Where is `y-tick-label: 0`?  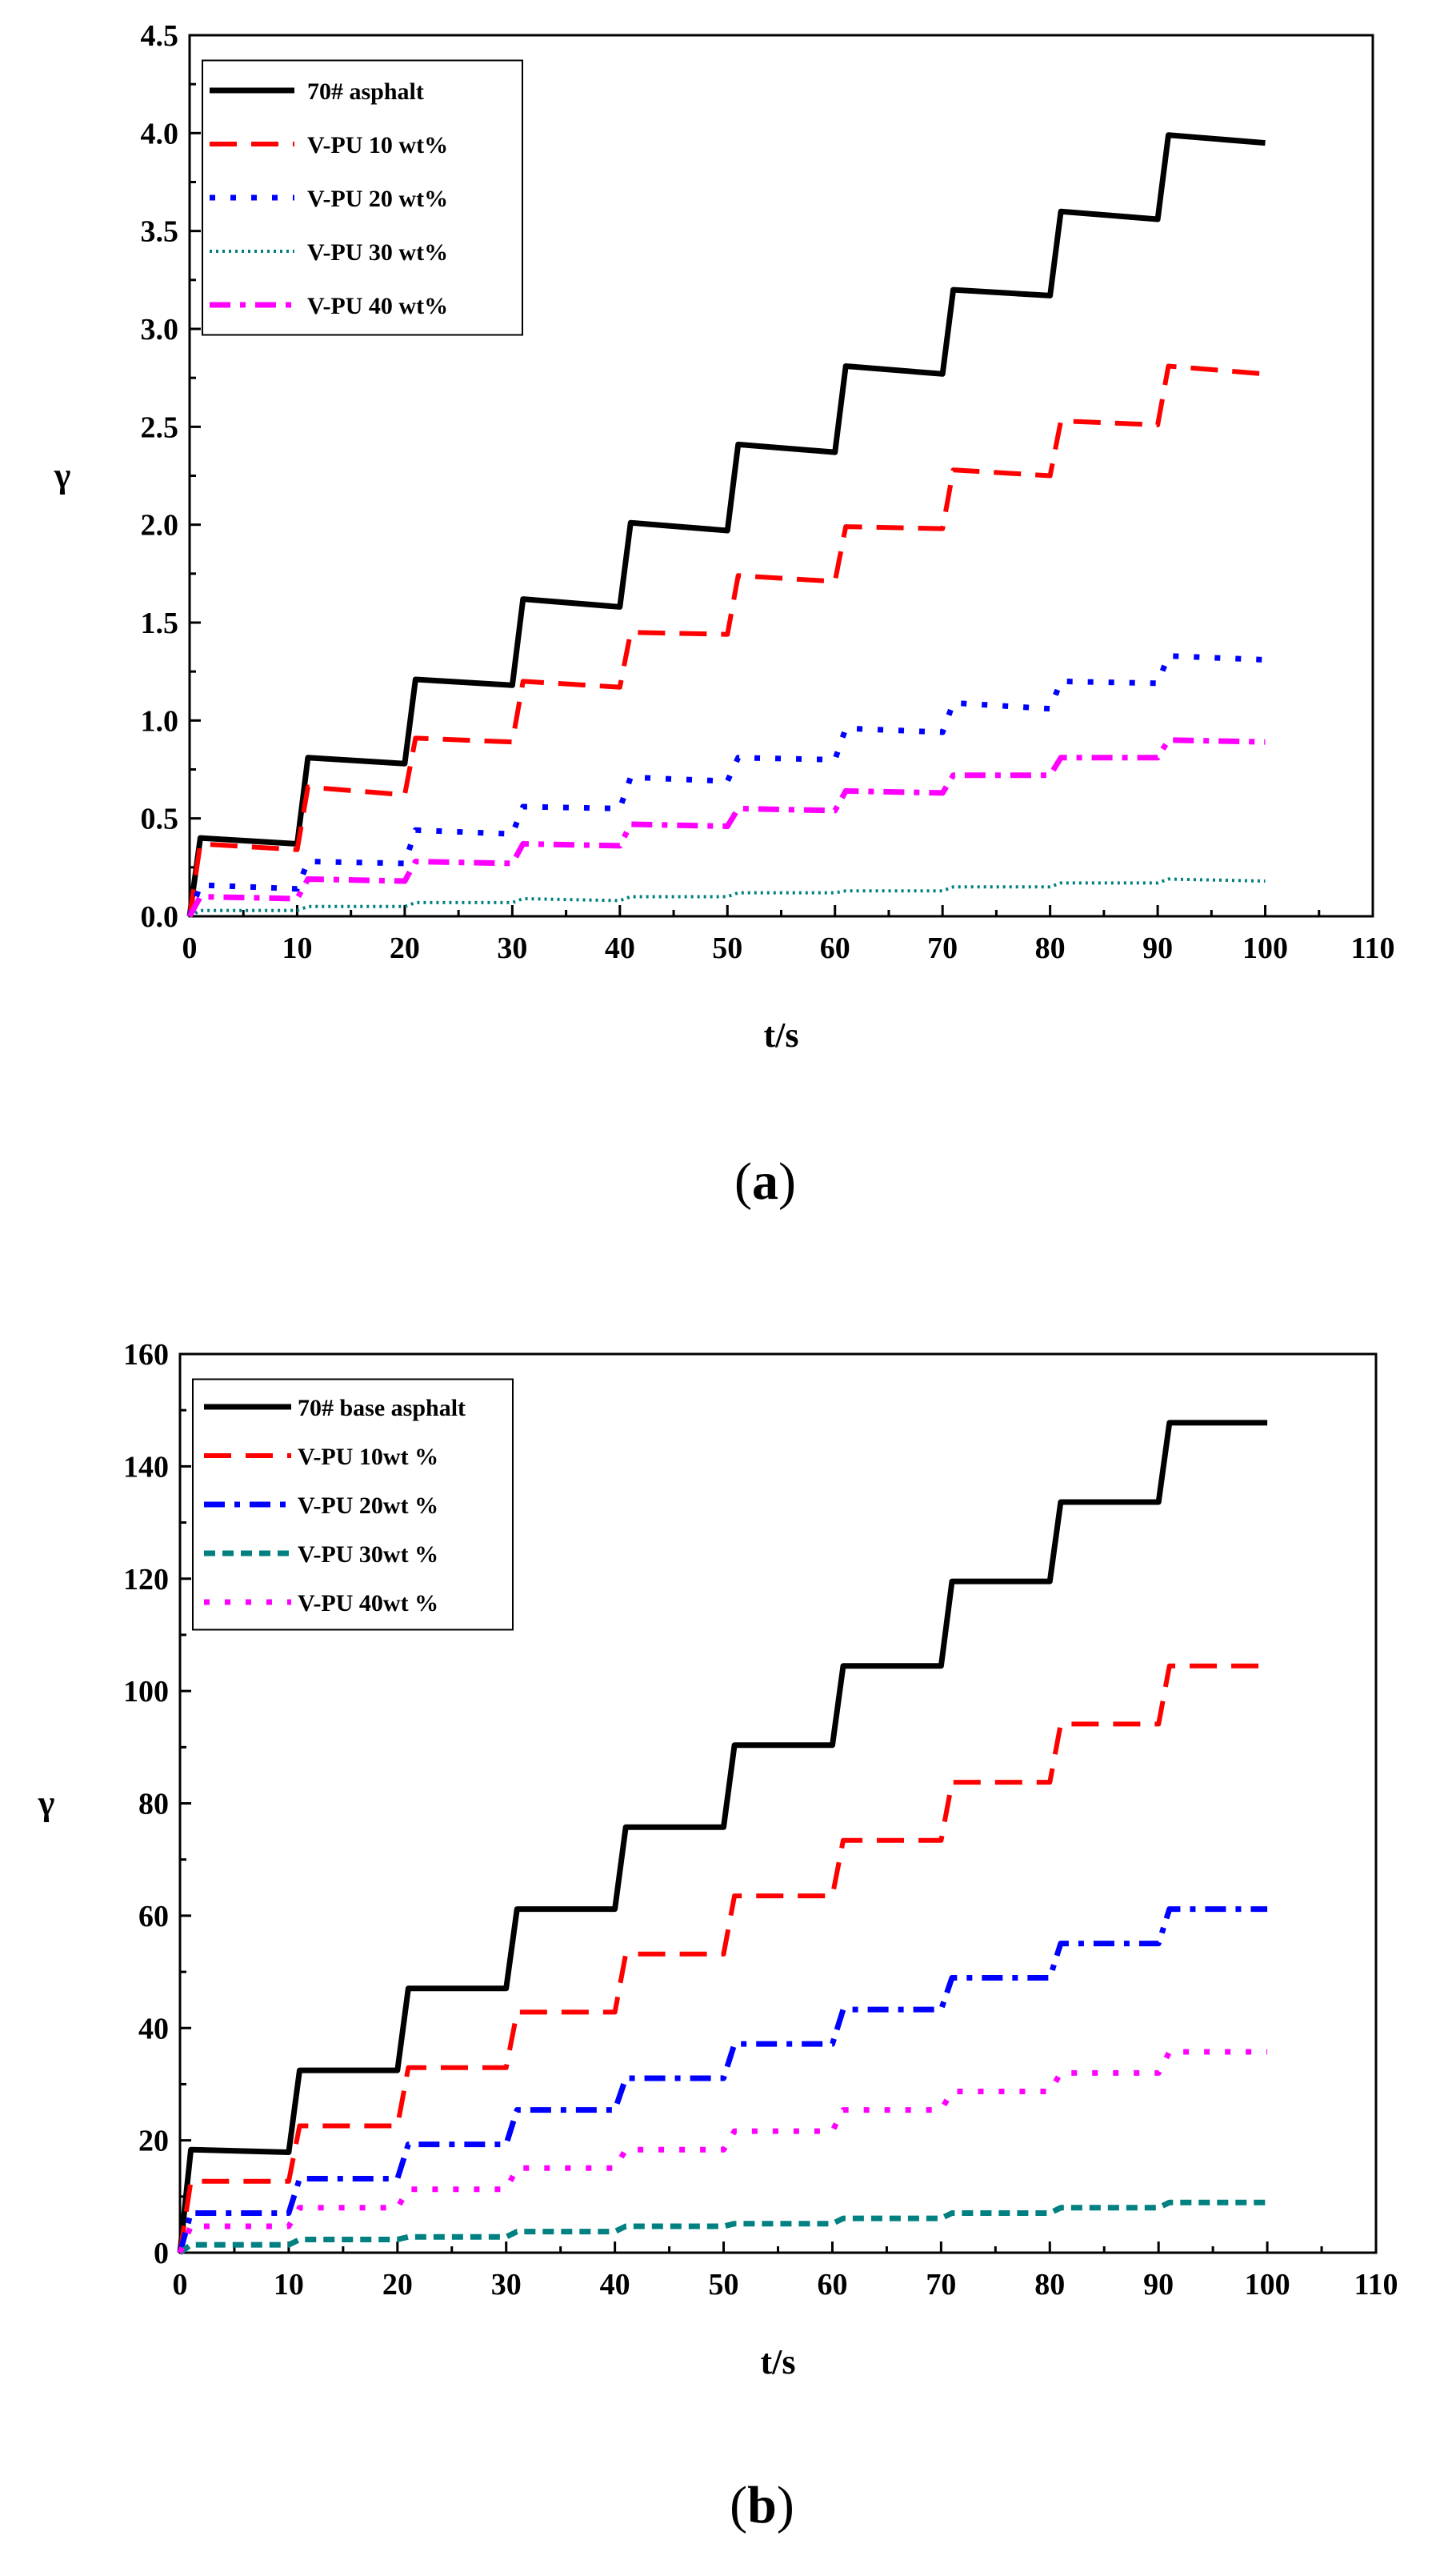
y-tick-label: 0 is located at coordinates (161, 2253).